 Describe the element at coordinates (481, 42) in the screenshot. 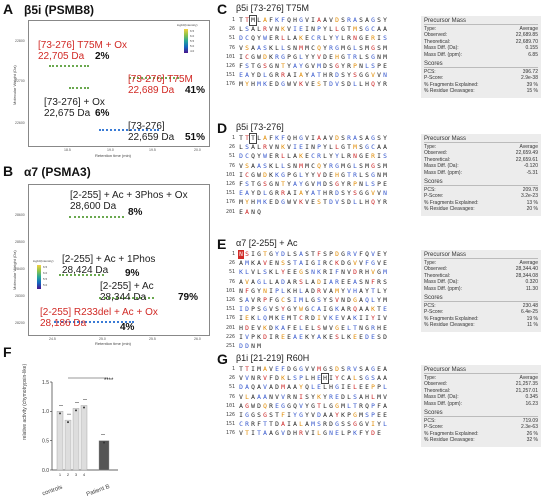

I see `stats-row: Theoretical: 22,689.70` at that location.